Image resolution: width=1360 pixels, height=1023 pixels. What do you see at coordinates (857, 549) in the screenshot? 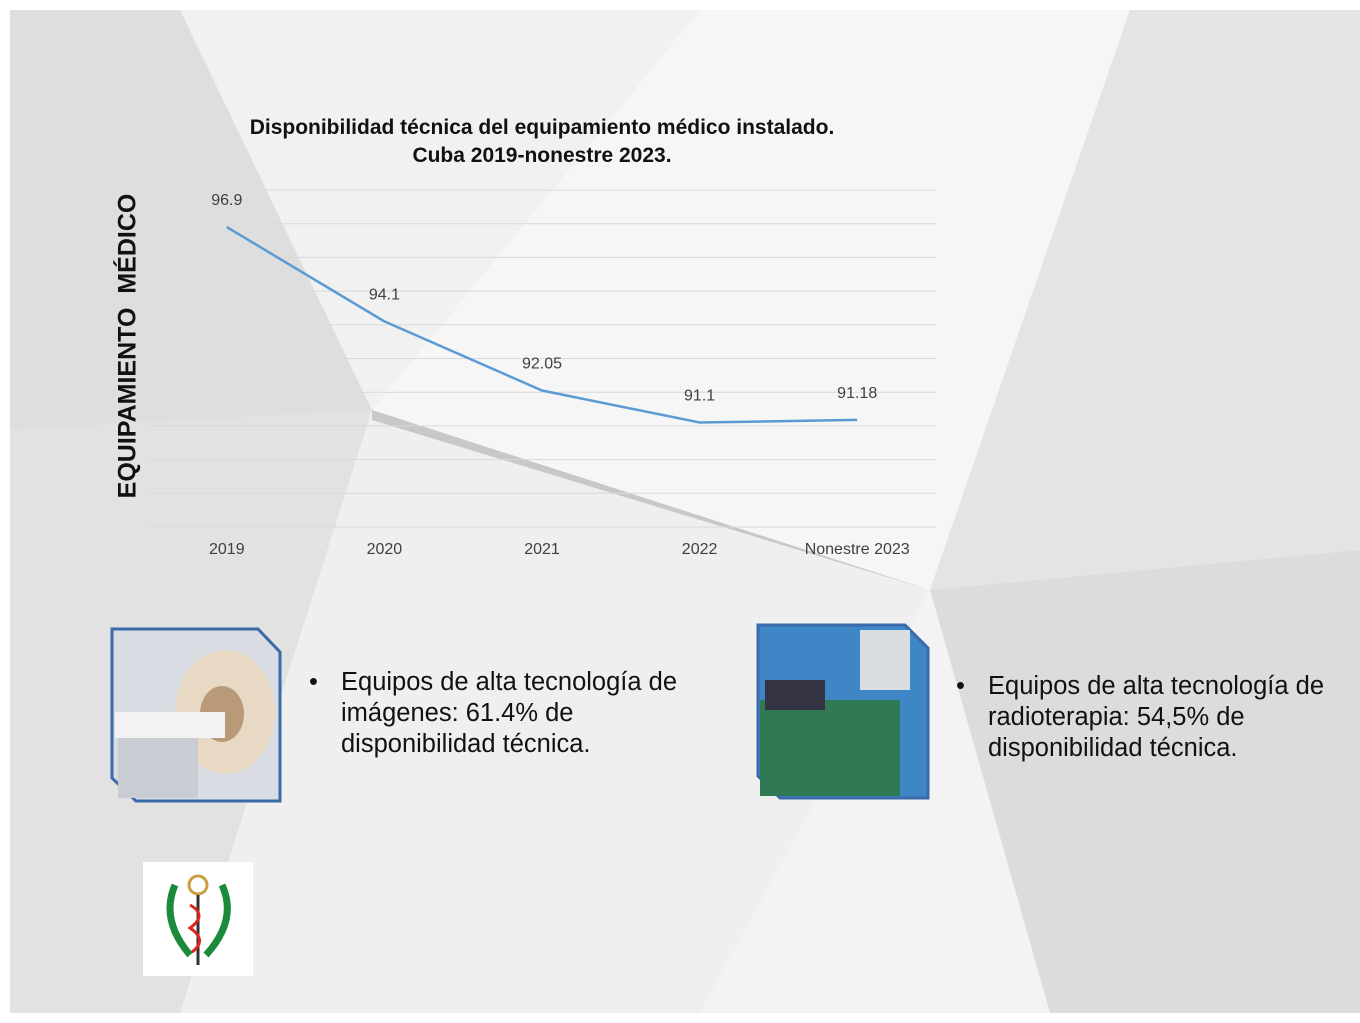
I see `x-tick-label: Nonestre 2023` at bounding box center [857, 549].